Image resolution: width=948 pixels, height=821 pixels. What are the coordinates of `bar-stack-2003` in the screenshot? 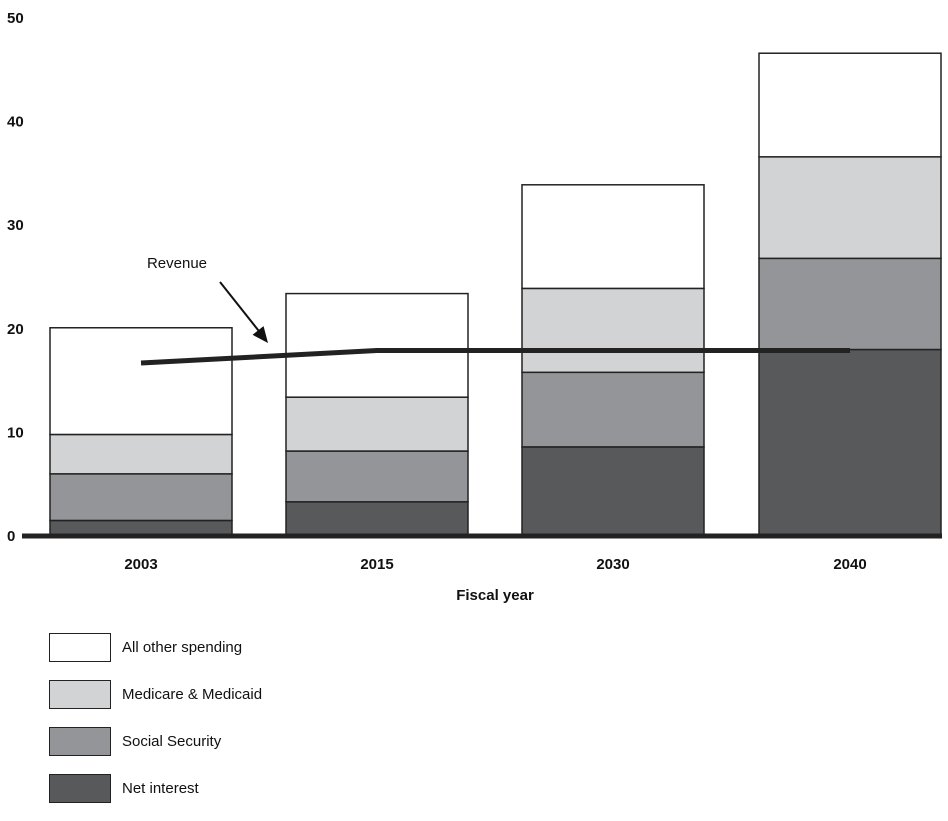 It's located at (141, 432).